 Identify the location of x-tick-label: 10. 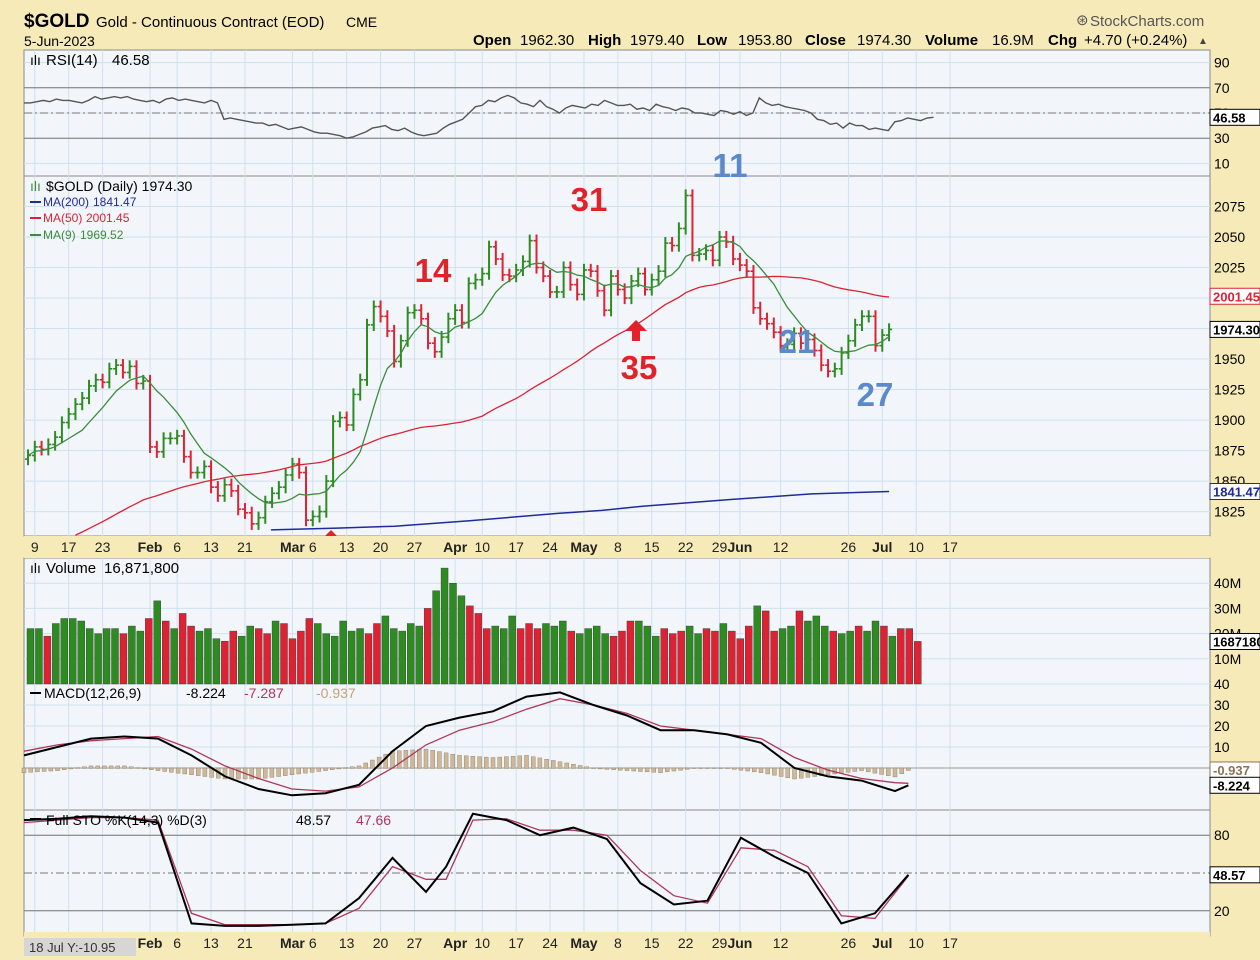
(916, 943).